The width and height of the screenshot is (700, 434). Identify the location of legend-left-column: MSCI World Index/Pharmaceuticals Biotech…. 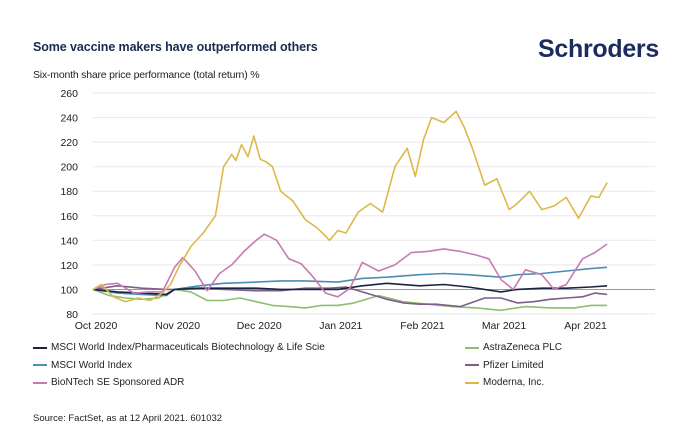
(179, 365).